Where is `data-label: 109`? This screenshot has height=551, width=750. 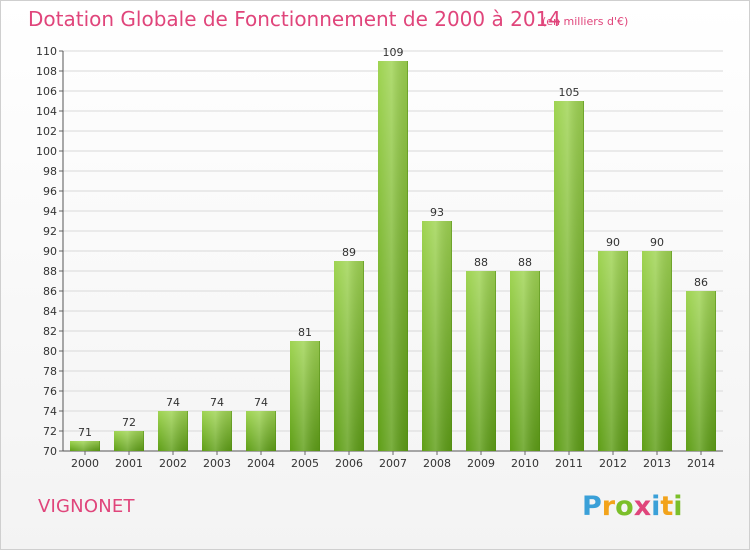 data-label: 109 is located at coordinates (393, 52).